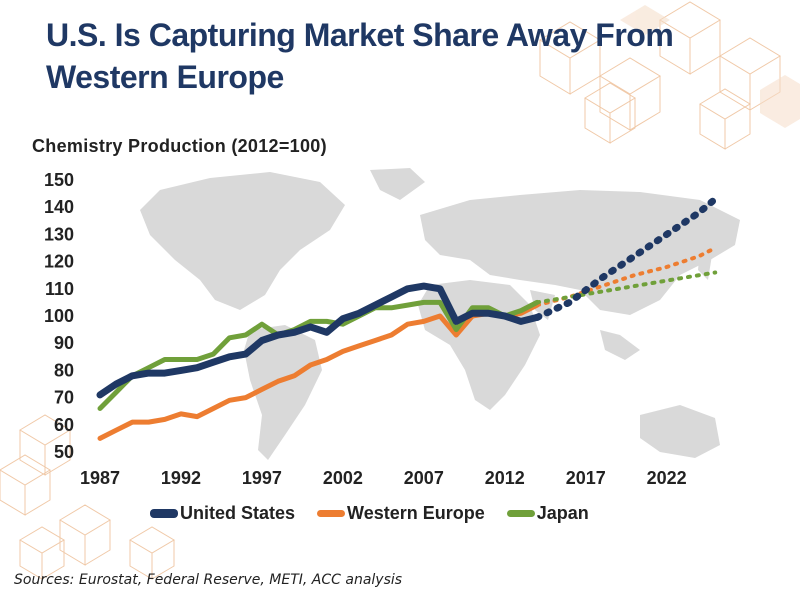  I want to click on x-tick-label: 2012, so click(505, 478).